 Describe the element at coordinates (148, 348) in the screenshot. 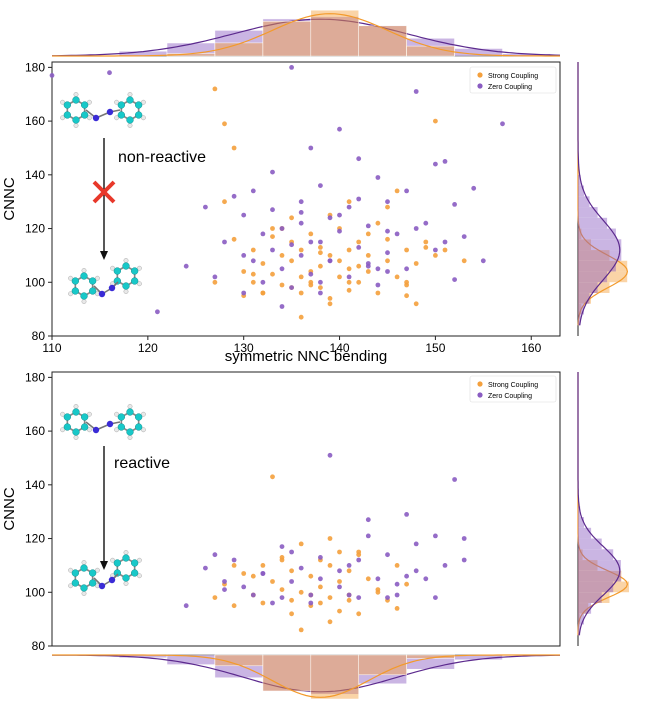

I see `x-tick-label: 120` at that location.